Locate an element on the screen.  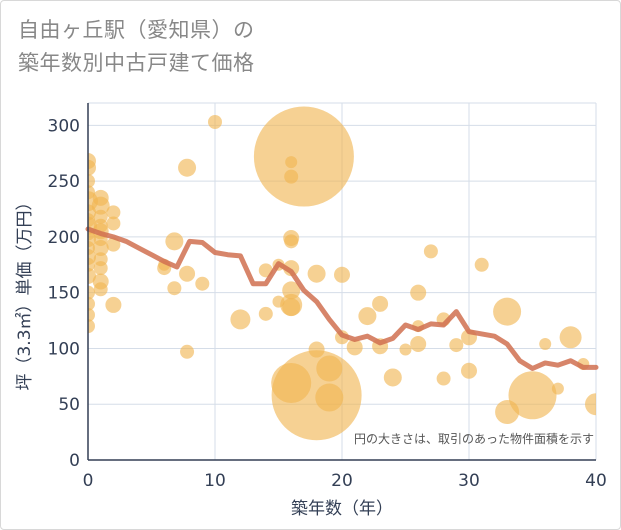
y-tick-label: 0 is located at coordinates (74, 461).